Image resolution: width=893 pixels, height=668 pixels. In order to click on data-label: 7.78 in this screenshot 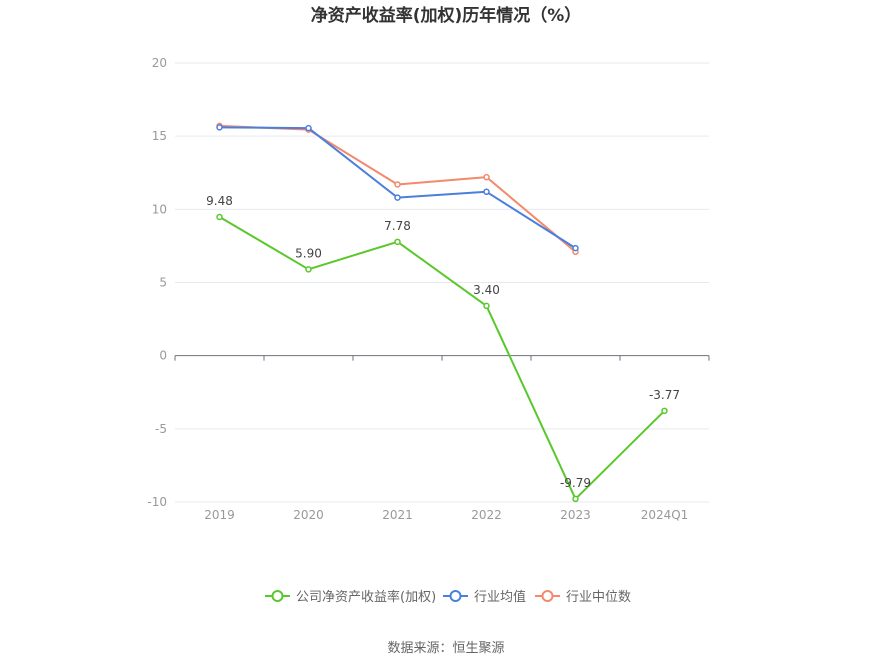, I will do `click(397, 226)`.